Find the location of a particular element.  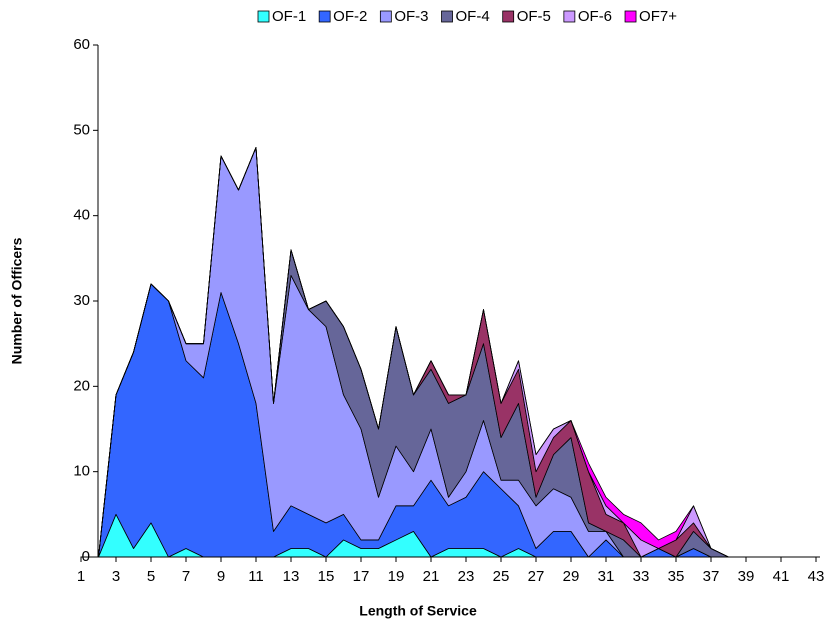

y-tick-label: 40 is located at coordinates (81, 215).